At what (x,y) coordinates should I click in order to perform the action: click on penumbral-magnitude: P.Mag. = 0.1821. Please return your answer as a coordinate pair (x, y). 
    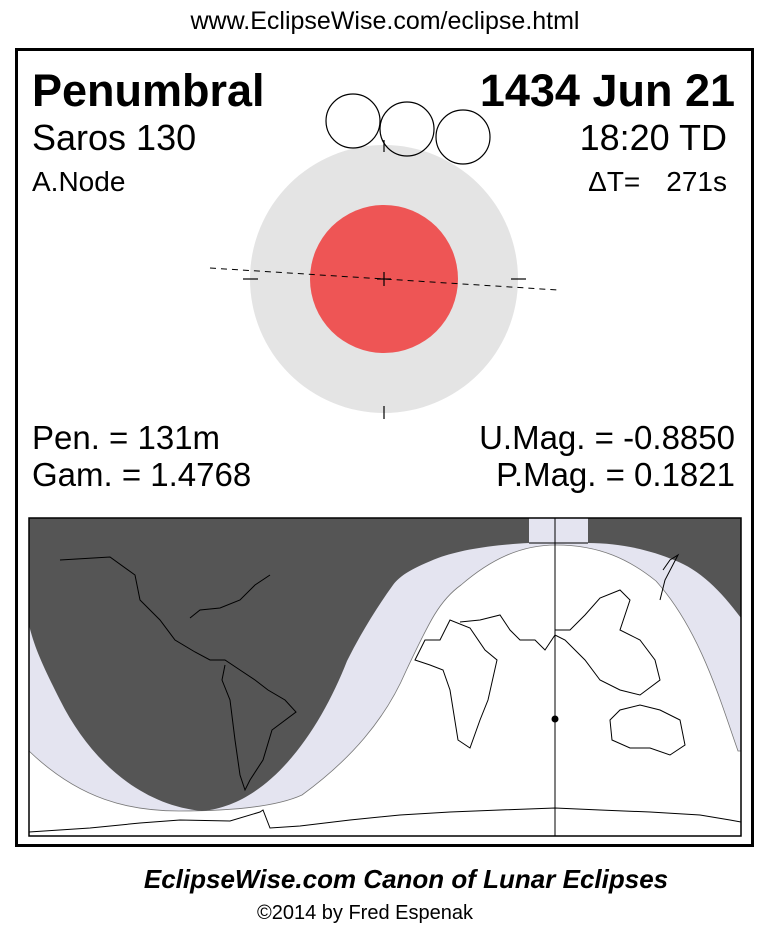
    Looking at the image, I should click on (615, 474).